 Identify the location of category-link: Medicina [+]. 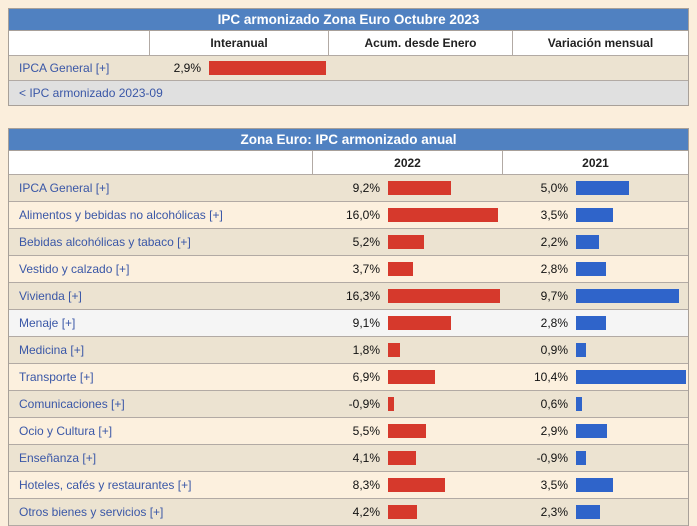
(52, 350).